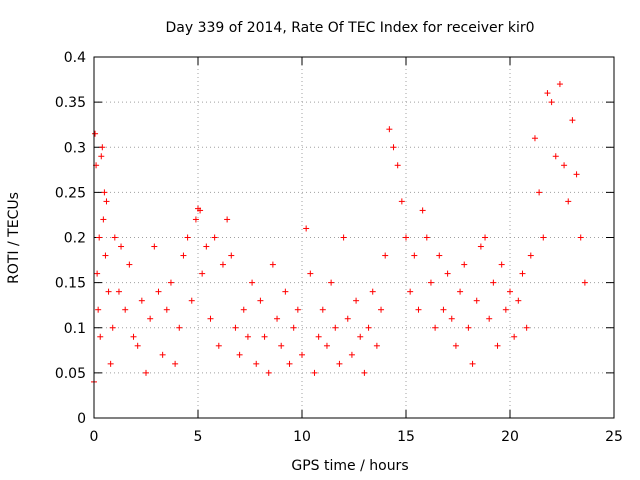 The height and width of the screenshot is (480, 640). What do you see at coordinates (510, 437) in the screenshot?
I see `x-tick-label: 20` at bounding box center [510, 437].